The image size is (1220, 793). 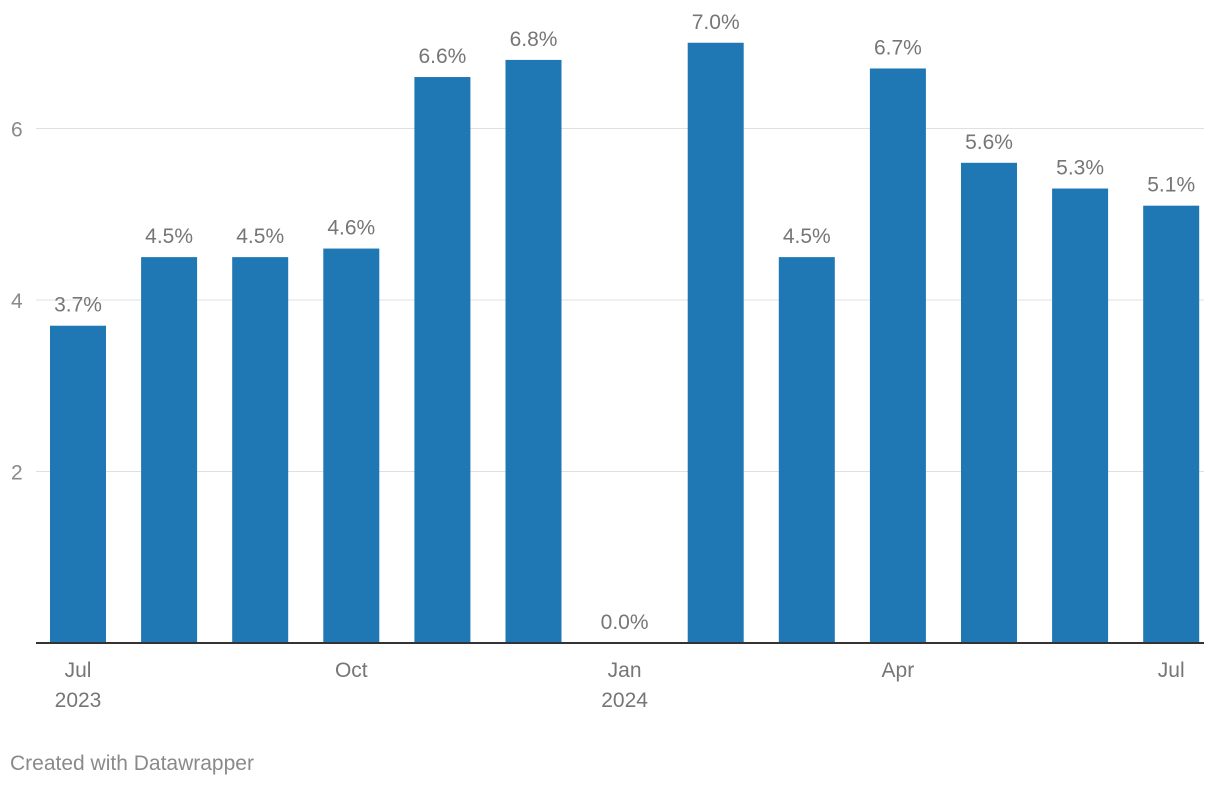 I want to click on x-tick-sublabel: 2023, so click(x=78, y=700).